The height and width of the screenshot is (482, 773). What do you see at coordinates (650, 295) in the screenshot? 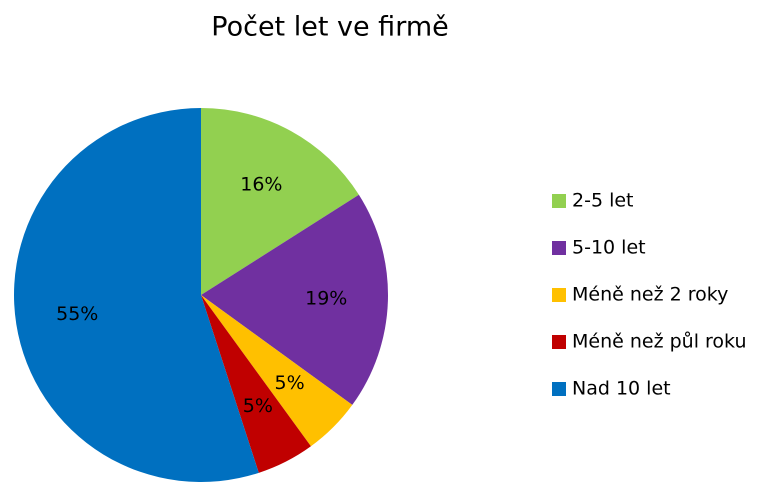
I see `legend-label: Méně než 2 roky` at bounding box center [650, 295].